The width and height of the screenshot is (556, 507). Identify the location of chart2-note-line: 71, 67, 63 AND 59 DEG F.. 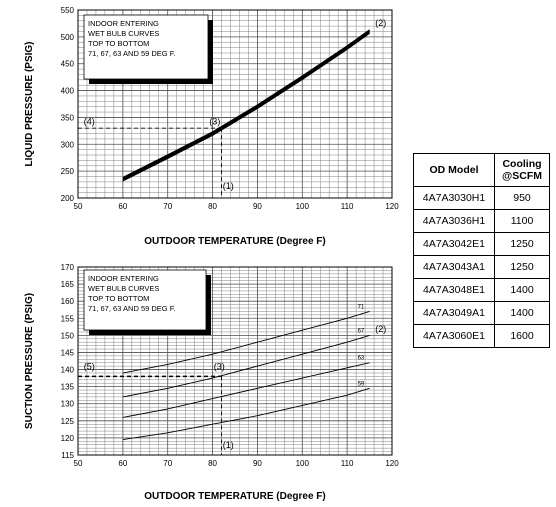
(132, 308).